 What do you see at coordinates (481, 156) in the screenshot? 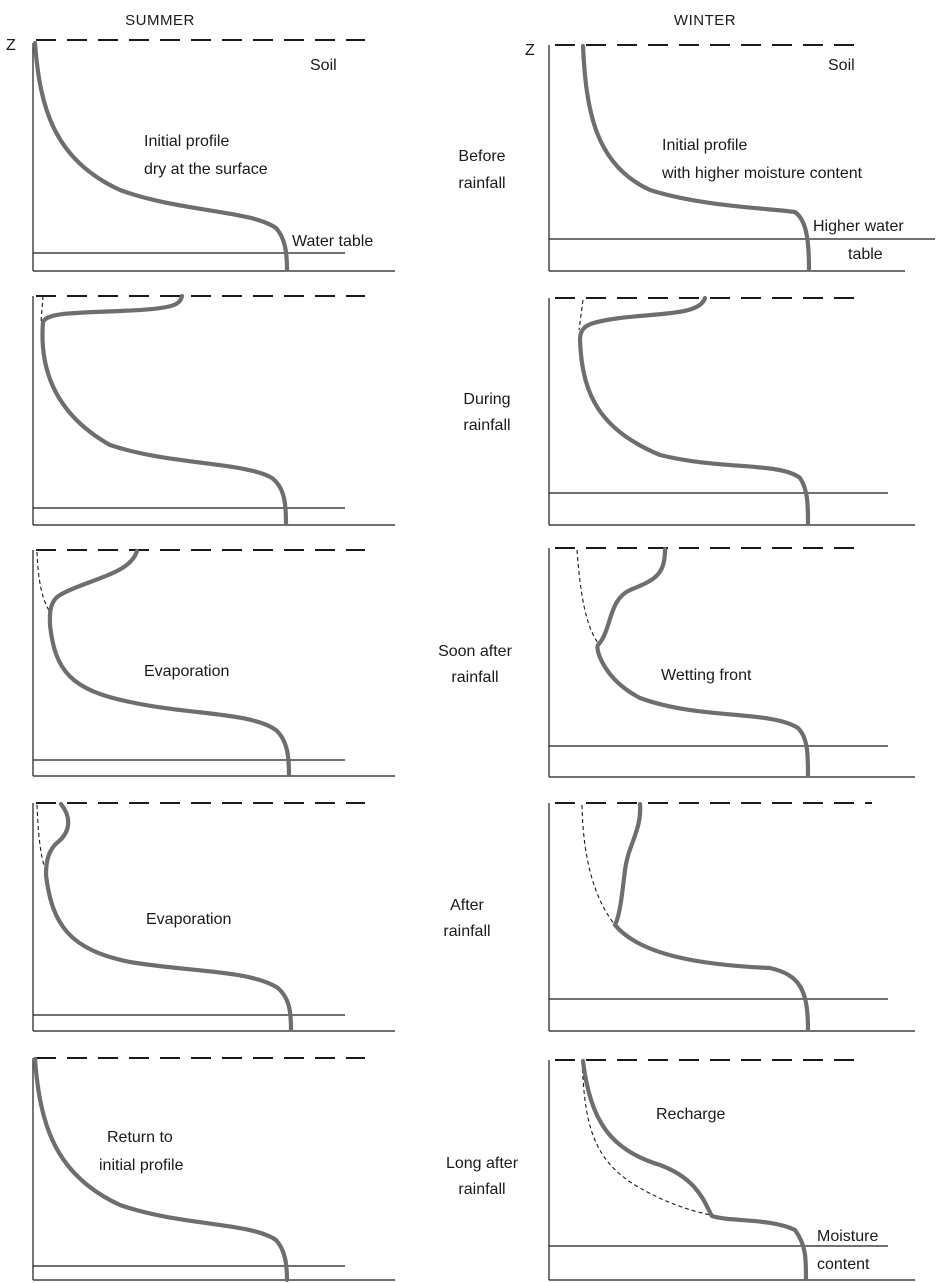
I see `stage-label-line: Before` at bounding box center [481, 156].